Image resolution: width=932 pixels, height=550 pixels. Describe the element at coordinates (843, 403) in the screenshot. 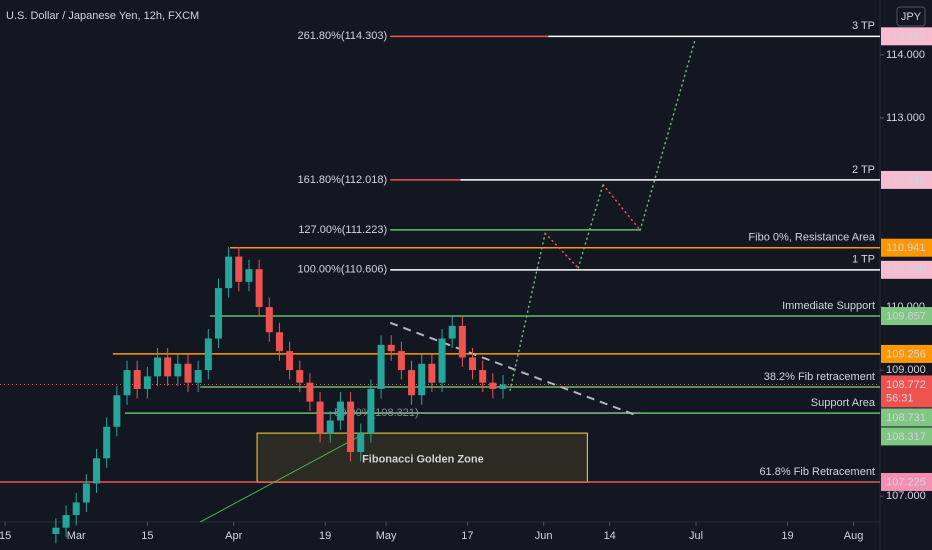

I see `level-label: Support Area` at that location.